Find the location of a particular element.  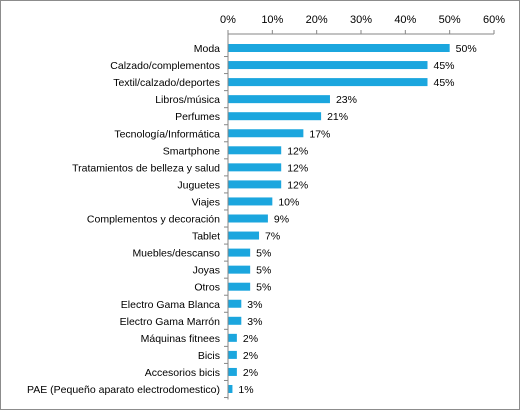

x-tick-label: 60% is located at coordinates (494, 20).